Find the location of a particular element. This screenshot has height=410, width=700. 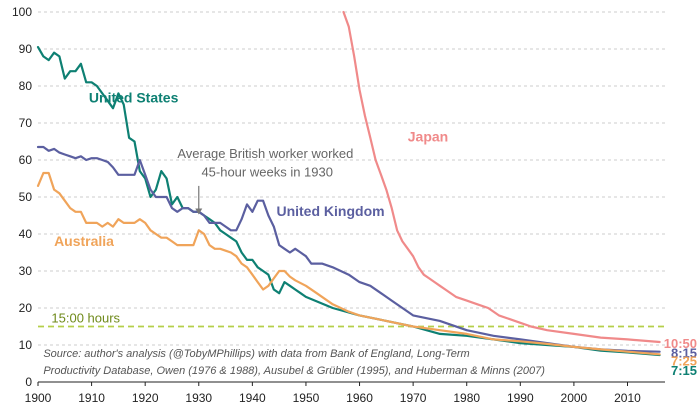

reference-line-label: 15:00 hours is located at coordinates (85, 318).